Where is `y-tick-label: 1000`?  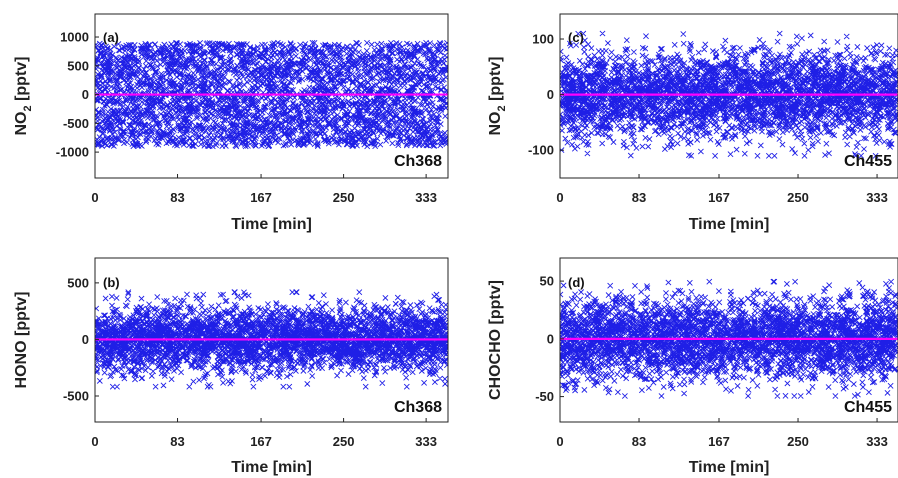
y-tick-label: 1000 is located at coordinates (74, 37).